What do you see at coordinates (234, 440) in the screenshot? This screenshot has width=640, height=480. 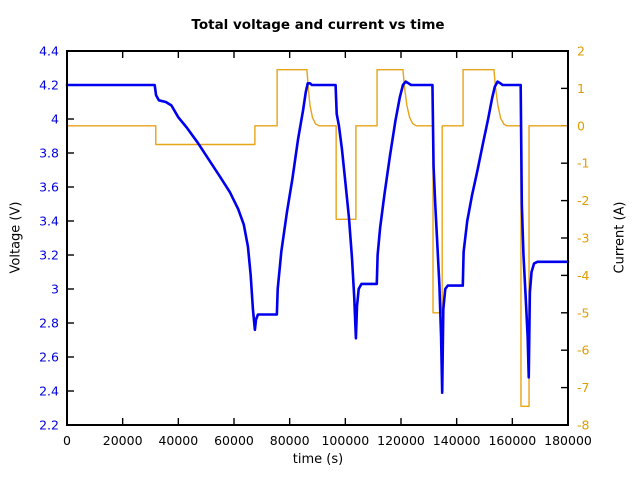 I see `x-tick-label: 60000` at bounding box center [234, 440].